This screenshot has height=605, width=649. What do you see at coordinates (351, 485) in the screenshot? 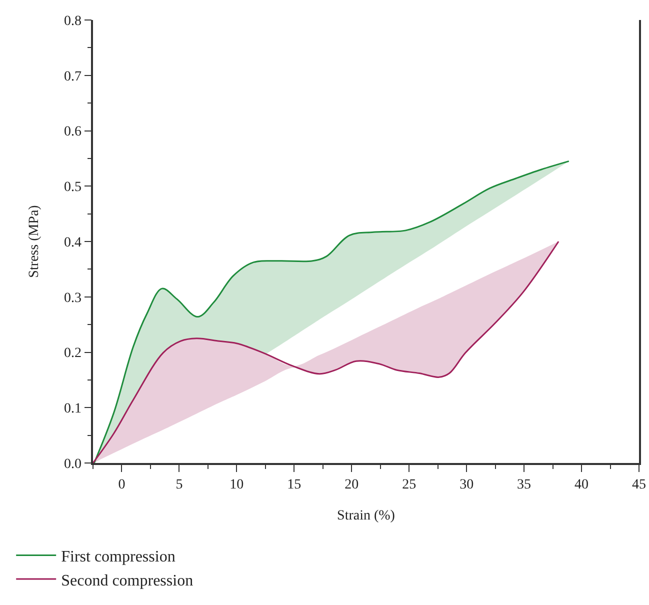
I see `x-tick-label: 20` at bounding box center [351, 485].